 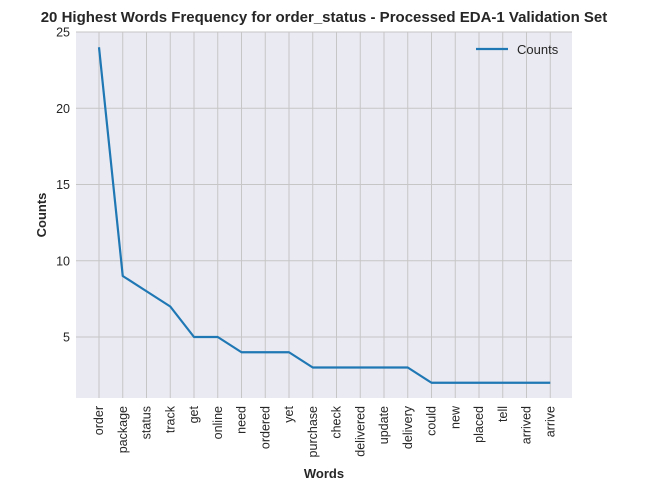 I want to click on x-axis-label: Words, so click(x=324, y=473).